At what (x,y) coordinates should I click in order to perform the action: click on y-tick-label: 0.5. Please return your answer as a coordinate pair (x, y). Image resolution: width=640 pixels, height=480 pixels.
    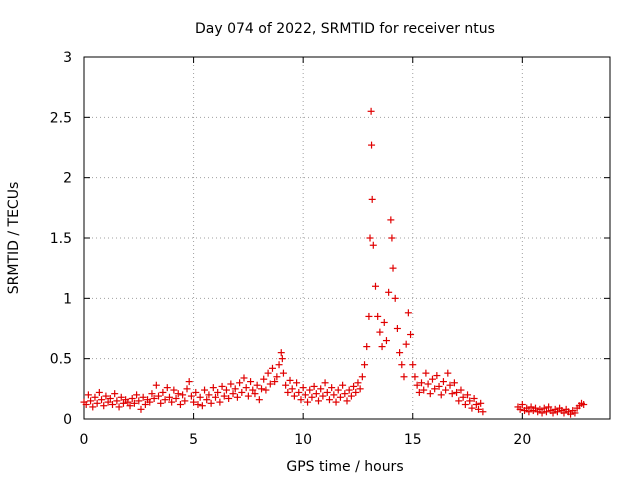
    Looking at the image, I should click on (61, 360).